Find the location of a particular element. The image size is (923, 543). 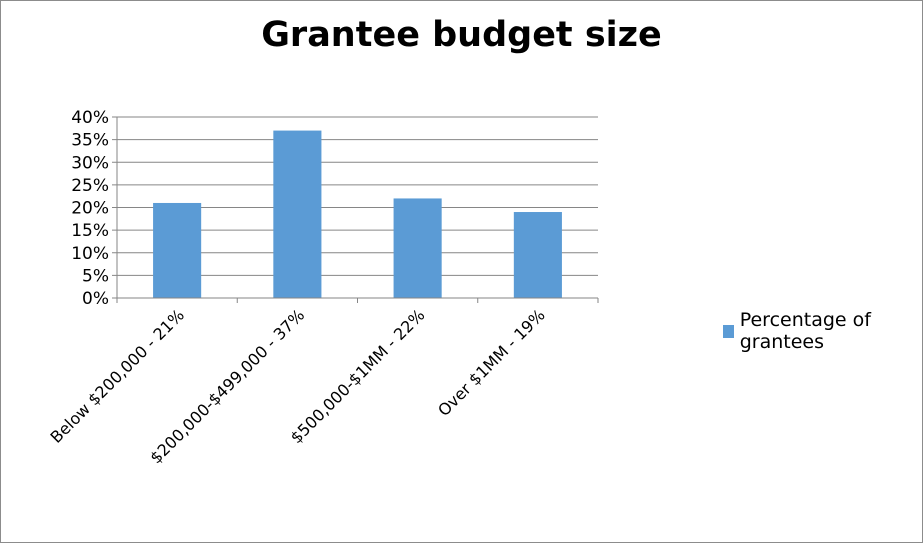

y-tick-label: 5% is located at coordinates (95, 276).